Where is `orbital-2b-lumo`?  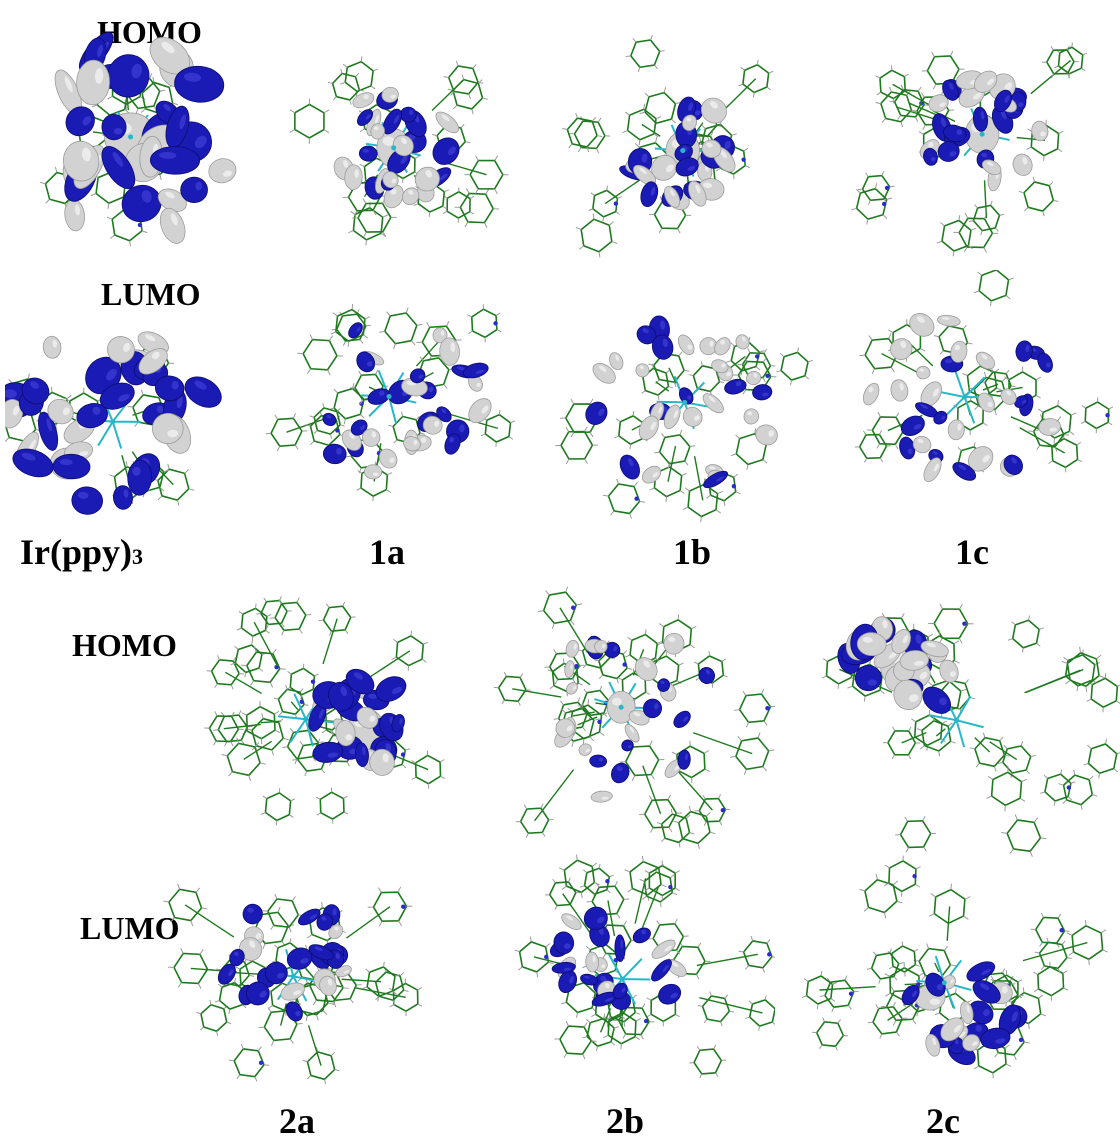 orbital-2b-lumo is located at coordinates (644, 966).